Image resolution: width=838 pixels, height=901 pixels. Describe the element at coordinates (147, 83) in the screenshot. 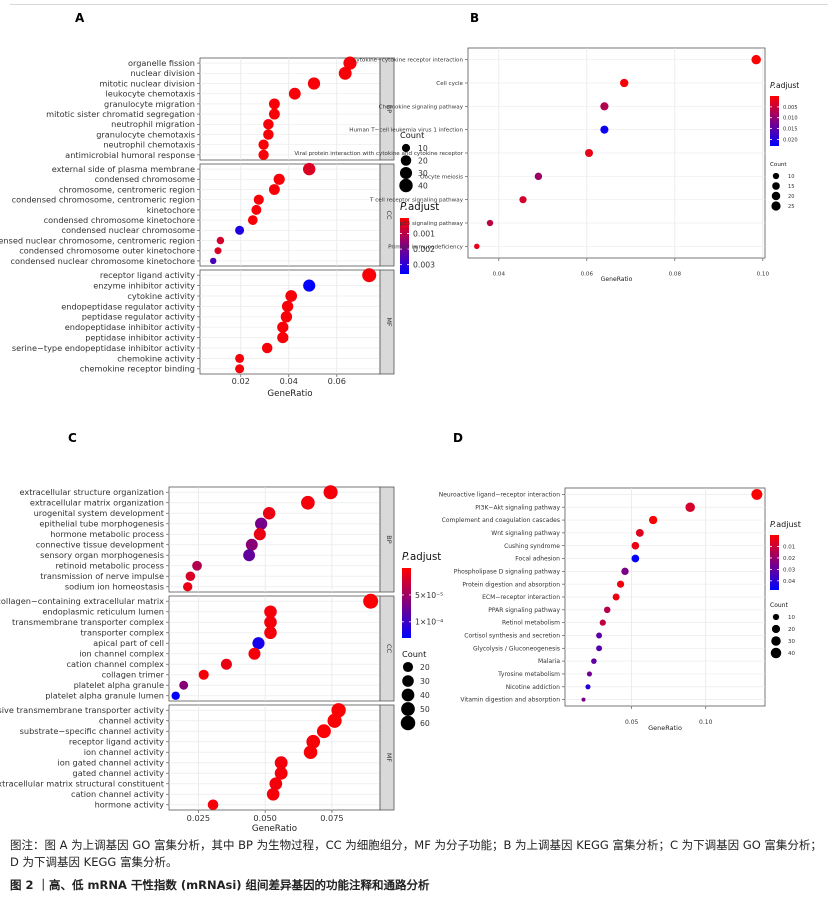

I see `term-label: mitotic nuclear division` at that location.